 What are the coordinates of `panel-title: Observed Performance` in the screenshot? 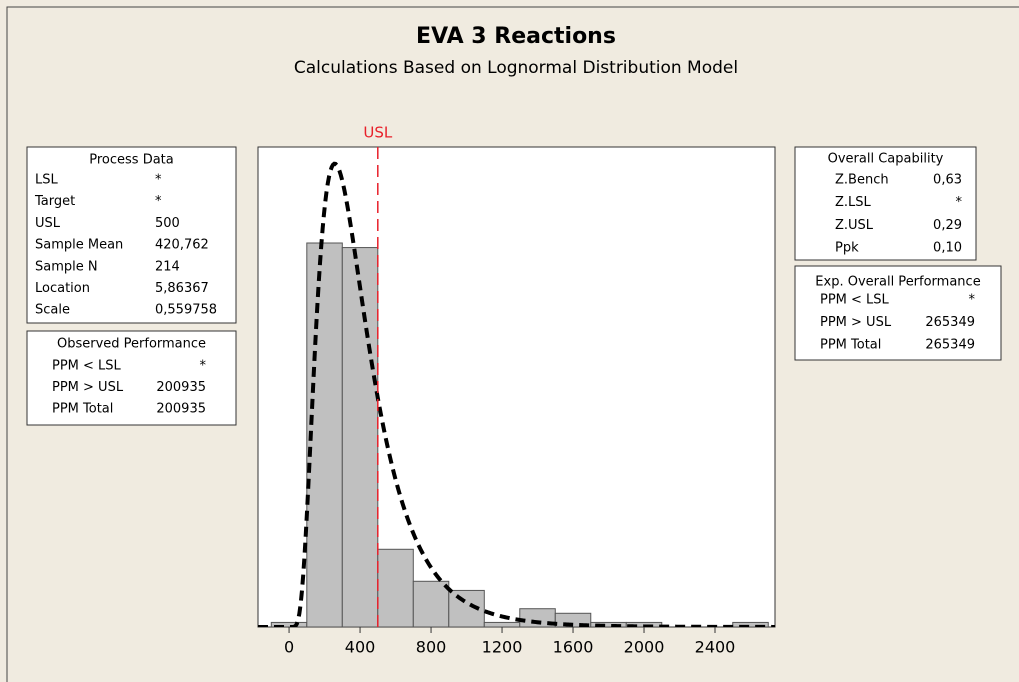 It's located at (131, 344).